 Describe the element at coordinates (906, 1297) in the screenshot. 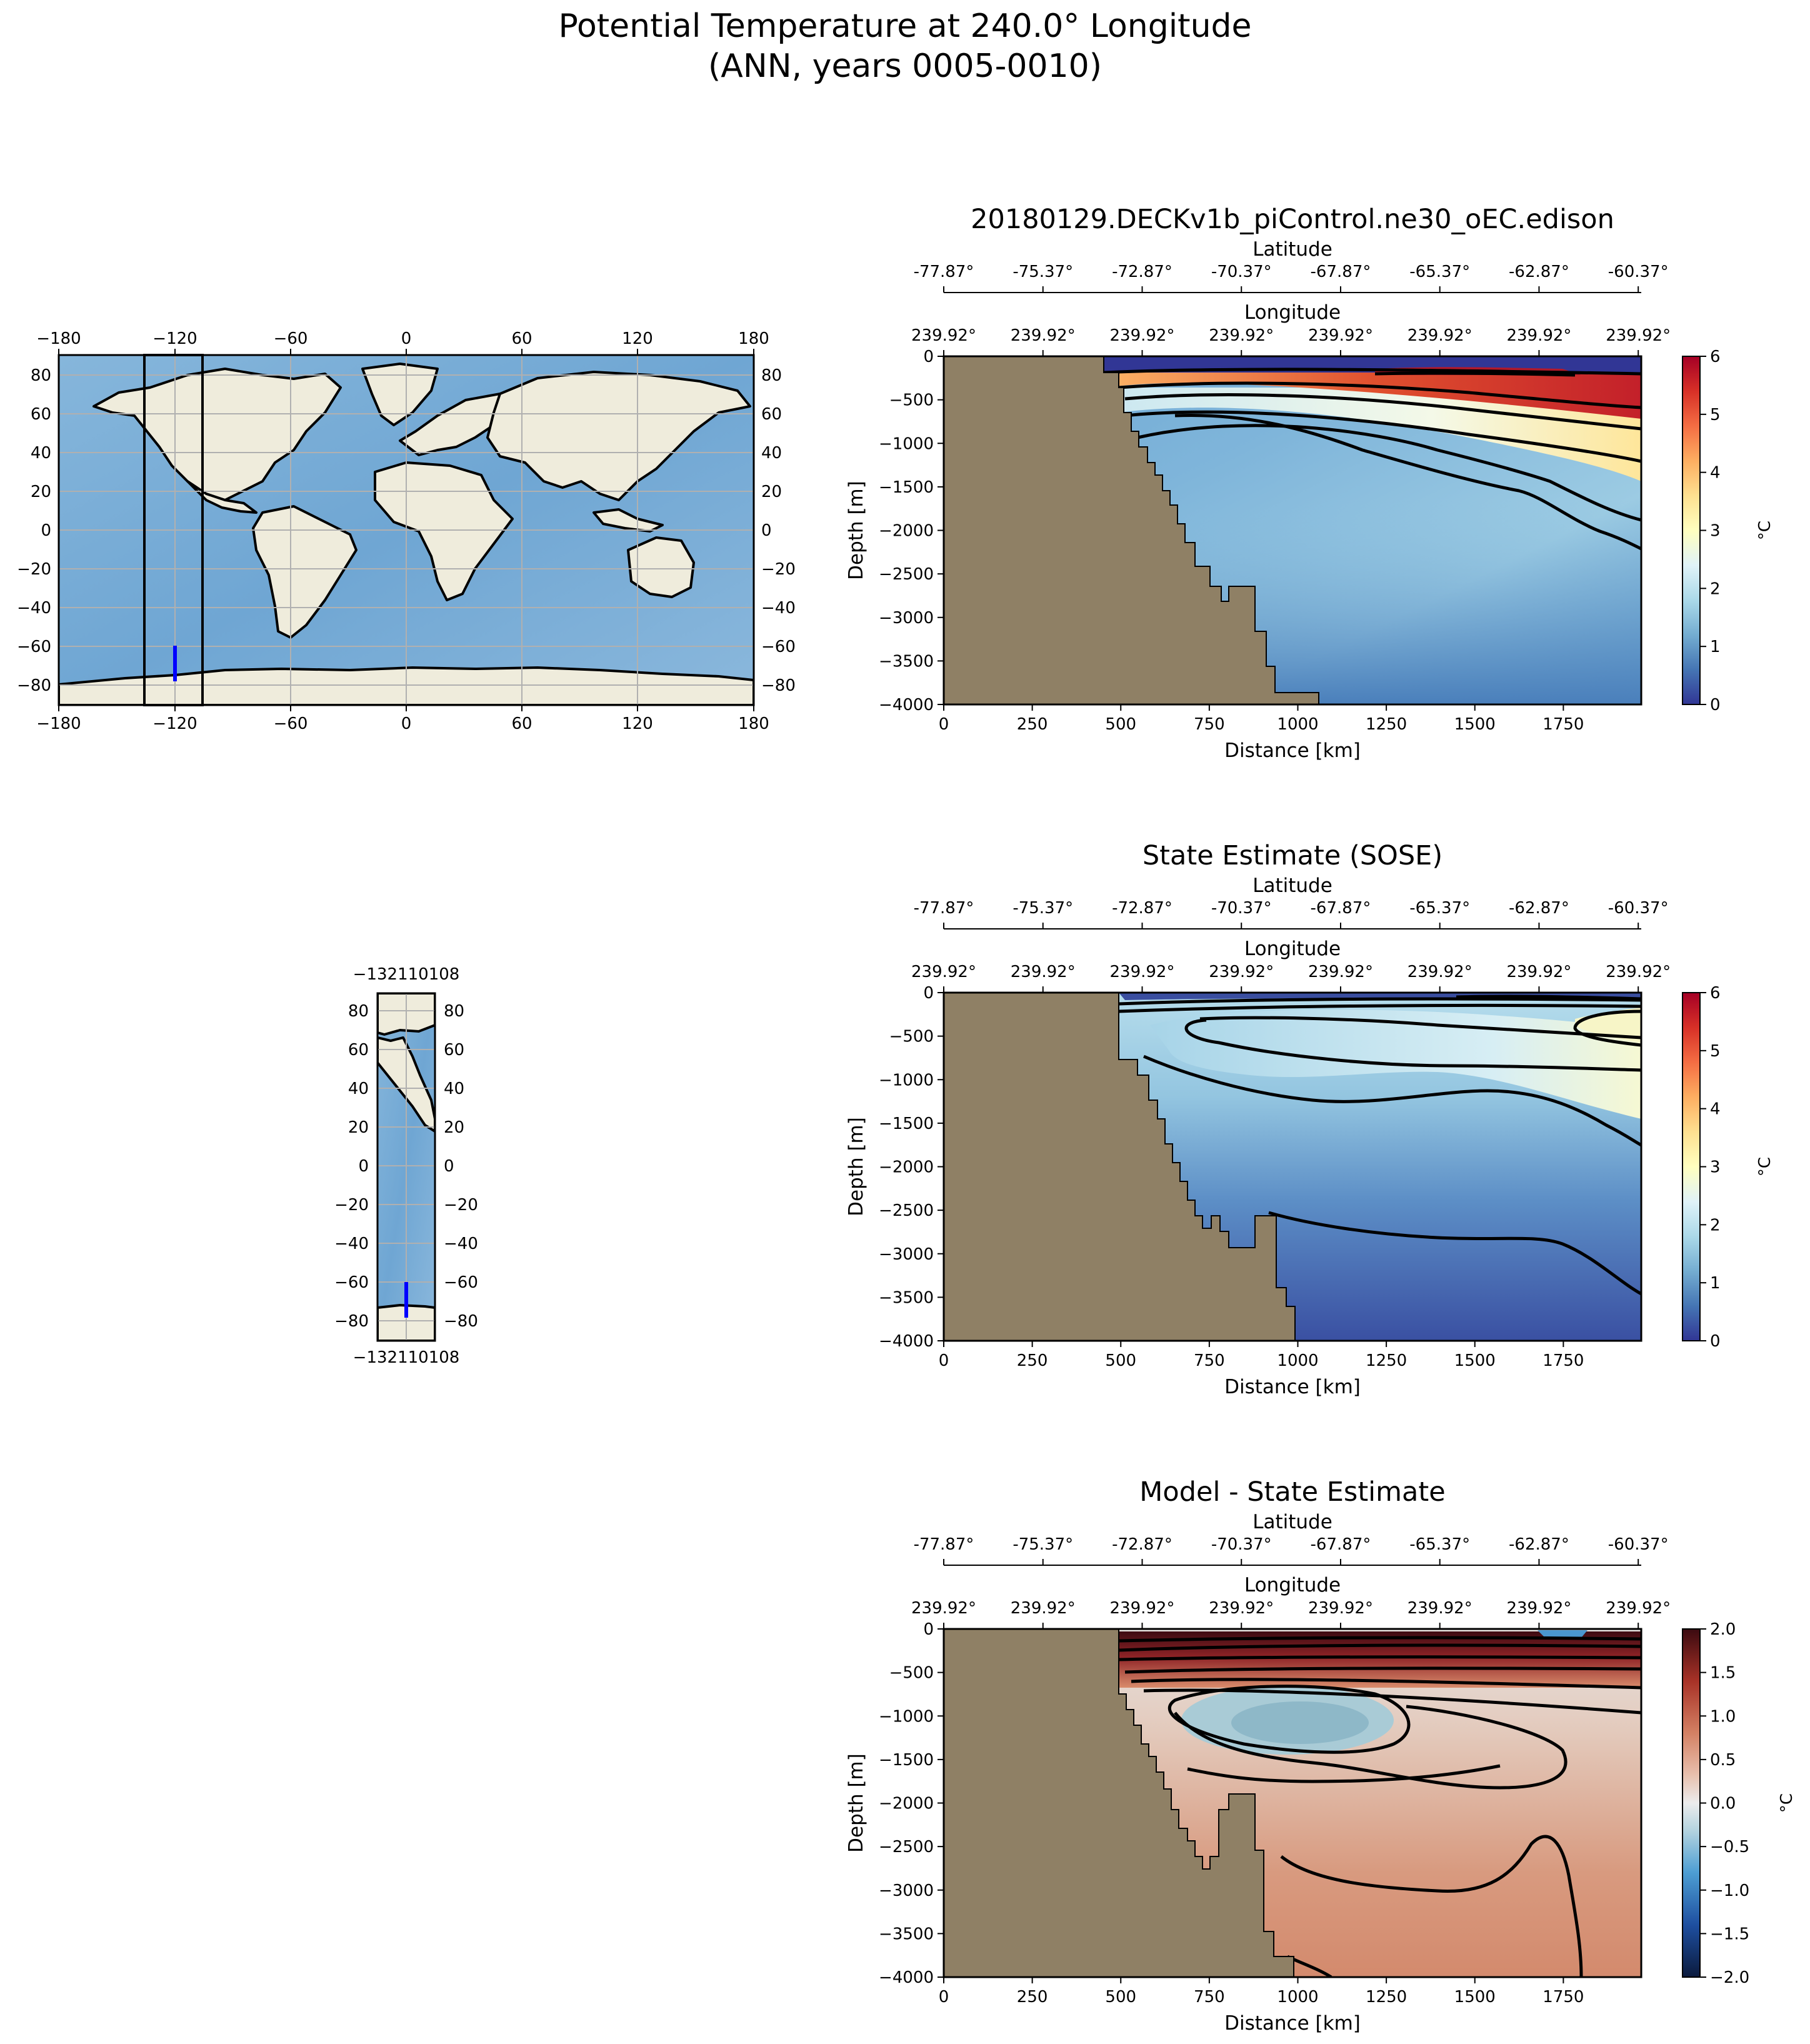

I see `y-tick-label: −3500` at that location.